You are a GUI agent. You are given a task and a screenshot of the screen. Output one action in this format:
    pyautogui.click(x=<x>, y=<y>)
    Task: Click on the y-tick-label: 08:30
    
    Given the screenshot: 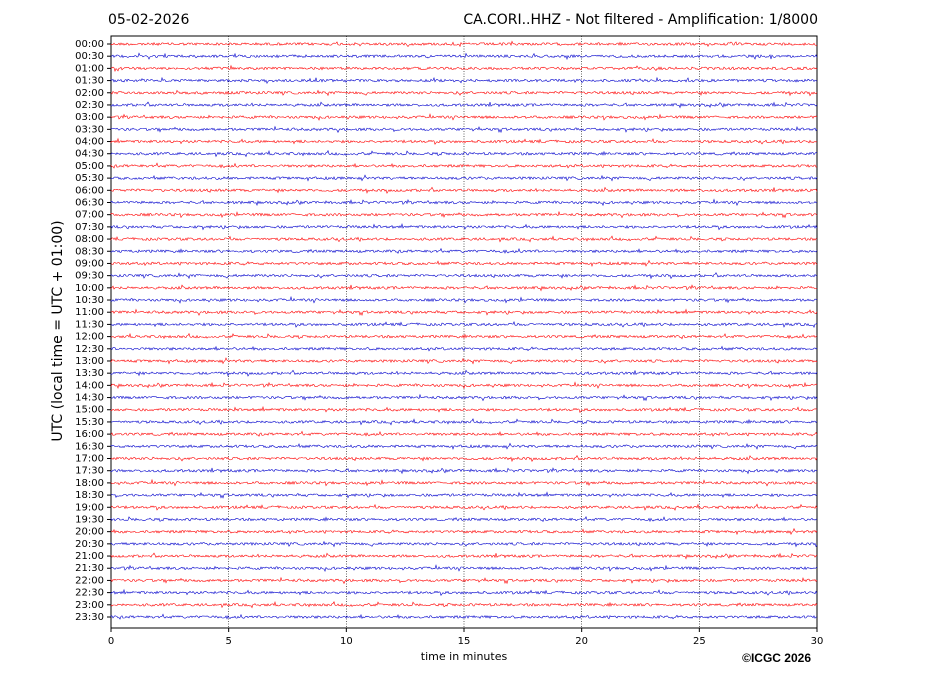 What is the action you would take?
    pyautogui.click(x=89, y=251)
    